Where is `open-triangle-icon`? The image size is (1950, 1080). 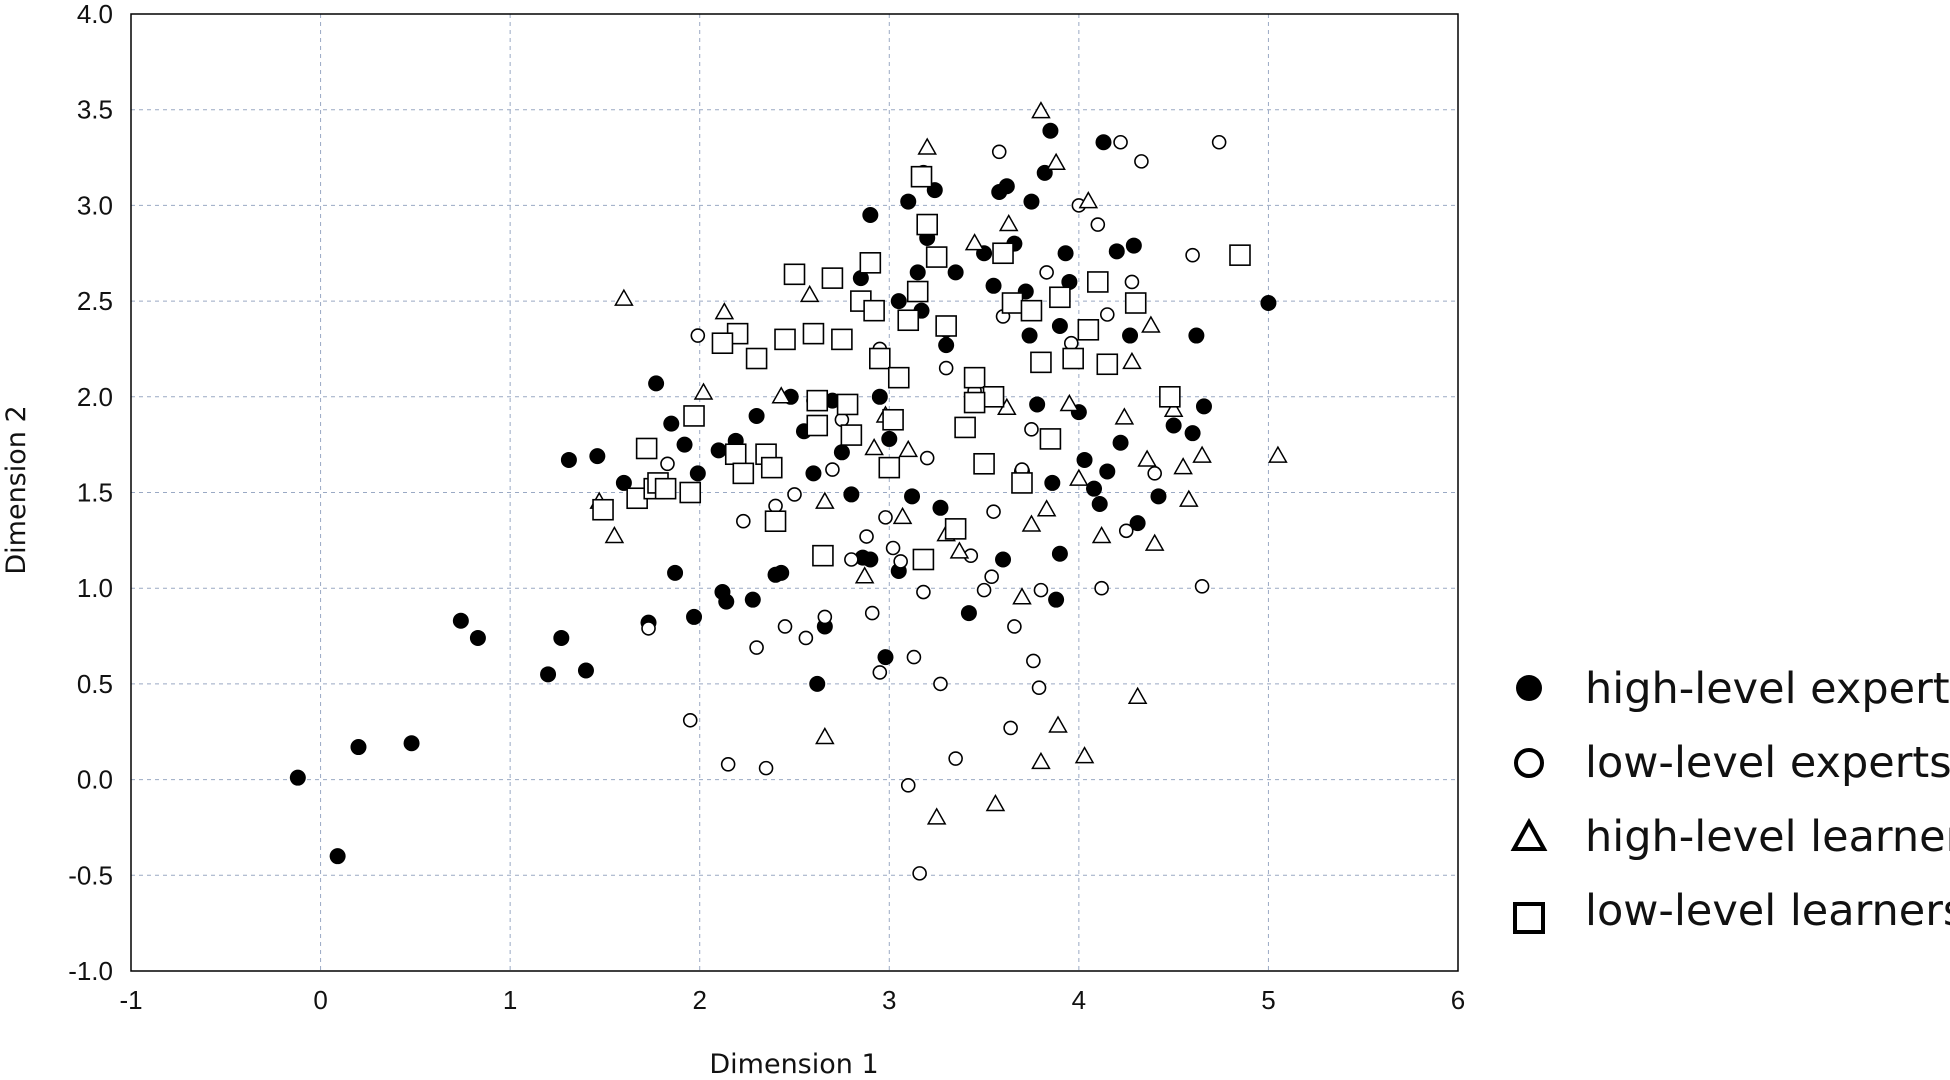
open-triangle-icon is located at coordinates (1529, 834).